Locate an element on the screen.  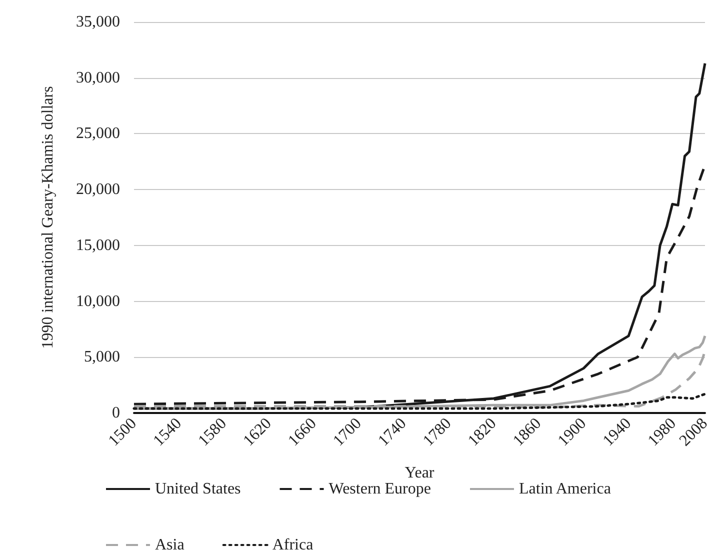
y-tick-label: 0 is located at coordinates (116, 413).